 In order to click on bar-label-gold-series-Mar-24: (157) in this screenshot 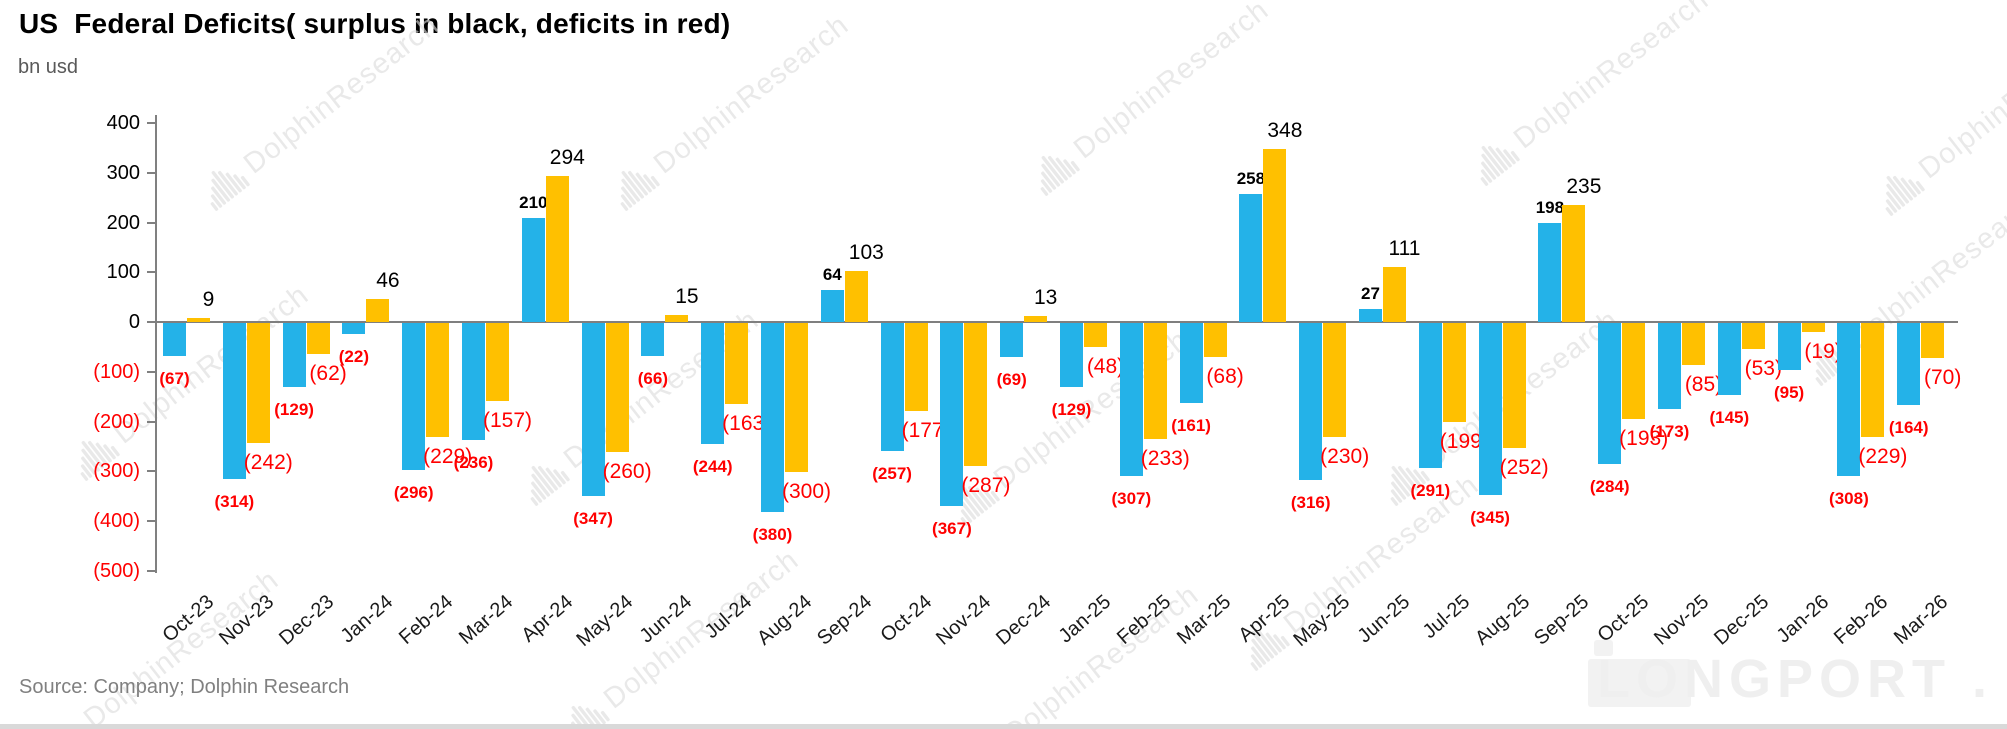, I will do `click(507, 421)`.